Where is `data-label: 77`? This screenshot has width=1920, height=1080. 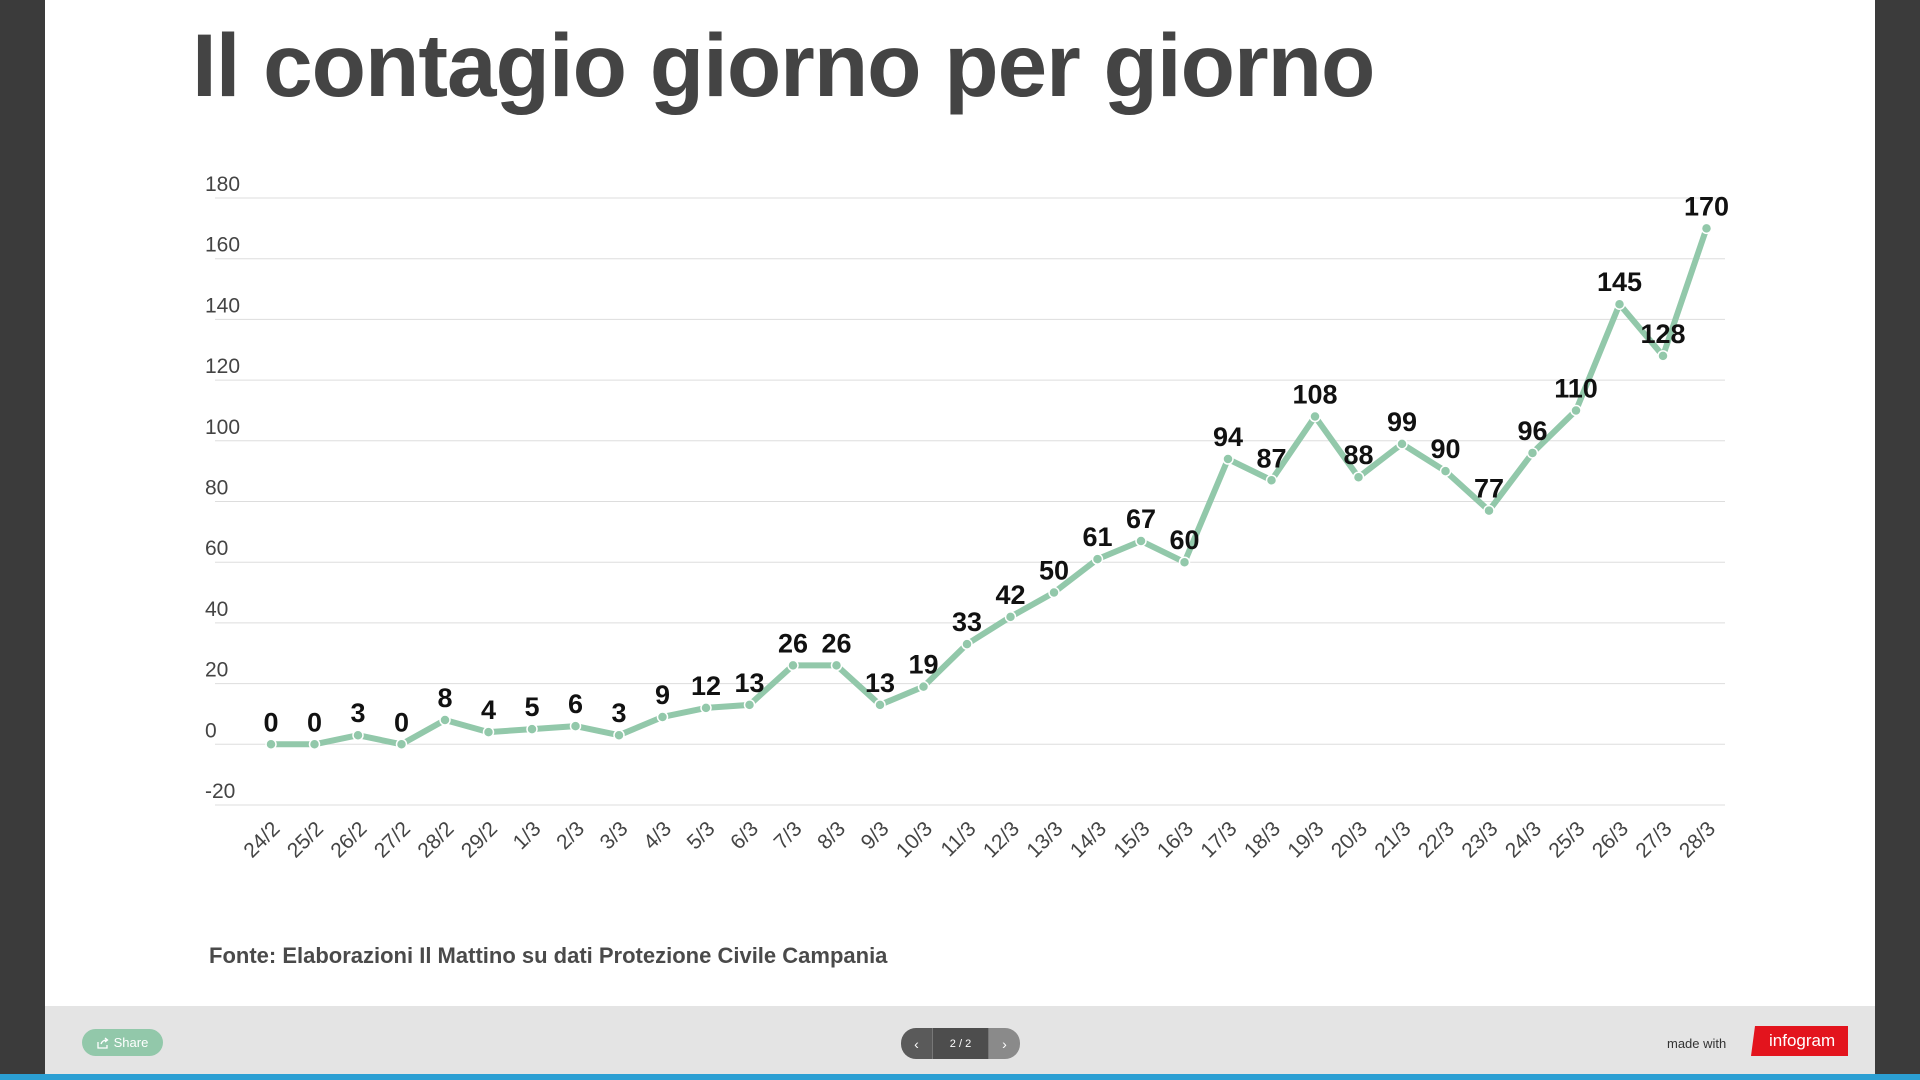
data-label: 77 is located at coordinates (1489, 489).